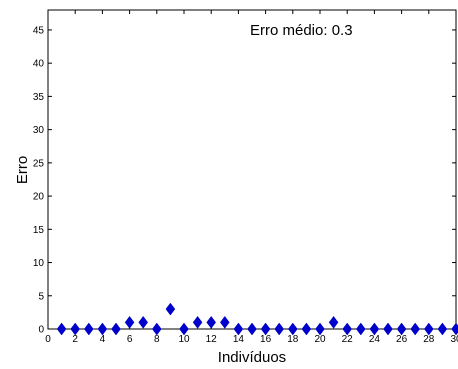  Describe the element at coordinates (375, 339) in the screenshot. I see `x-tick-label: 24` at that location.